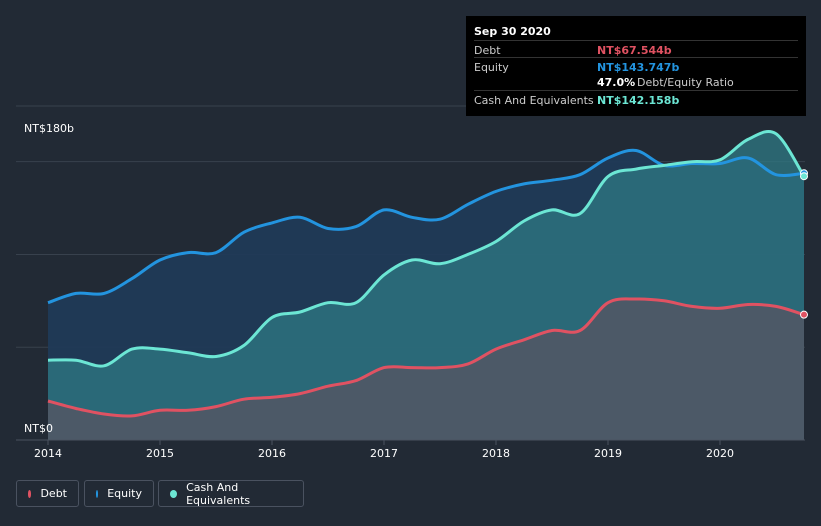 This screenshot has width=821, height=526. I want to click on x-tick-label: 2019, so click(608, 453).